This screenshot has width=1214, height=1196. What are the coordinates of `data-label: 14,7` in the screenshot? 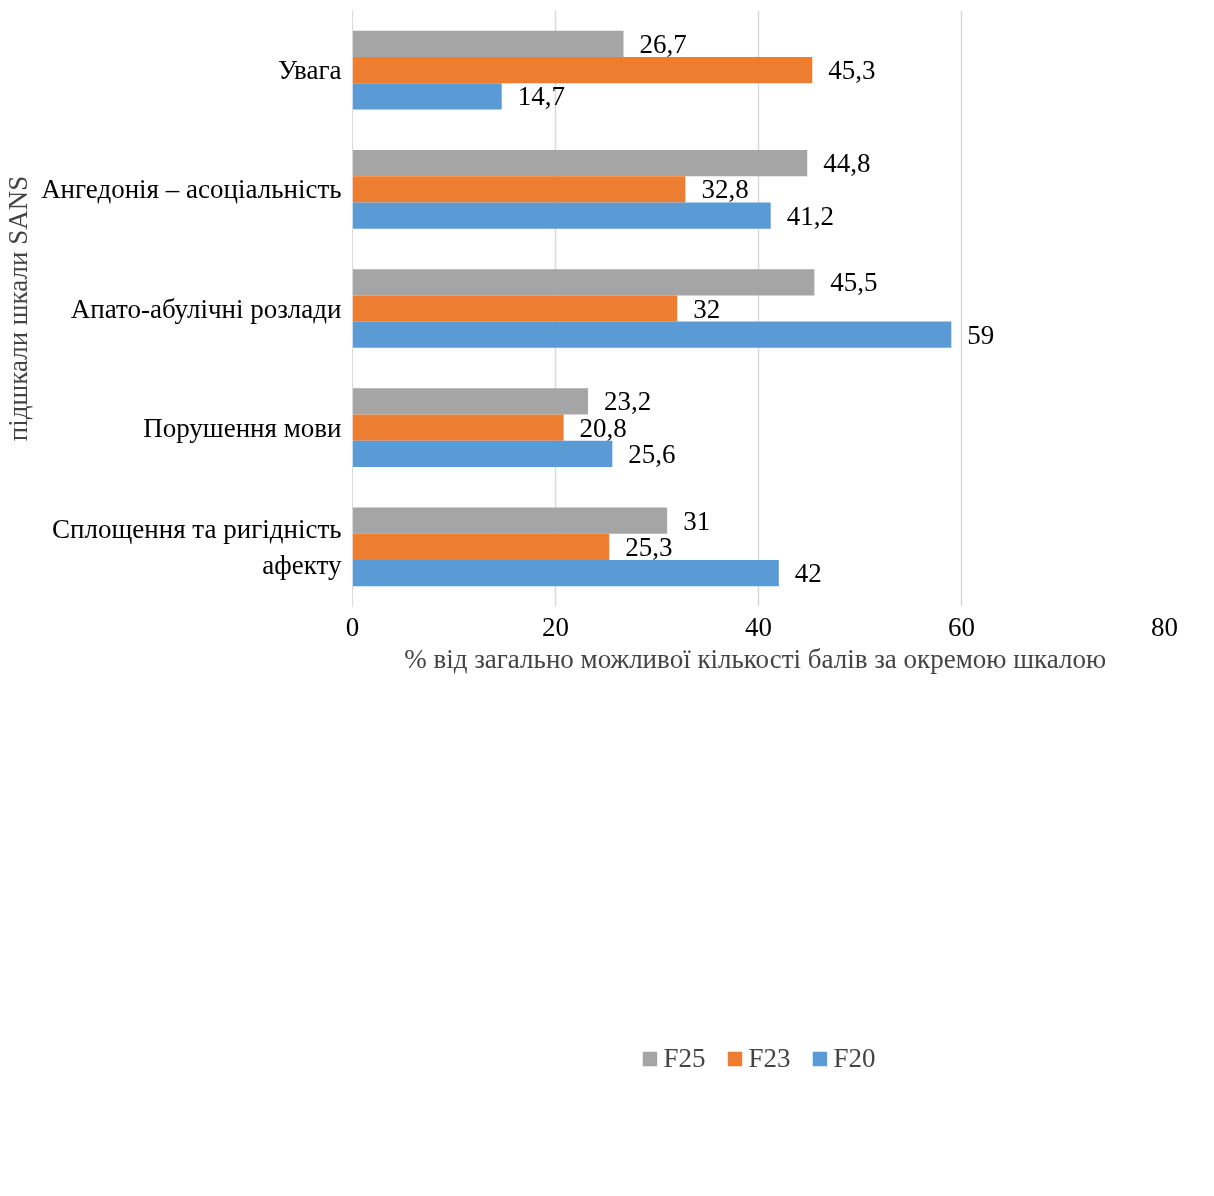 It's located at (541, 96).